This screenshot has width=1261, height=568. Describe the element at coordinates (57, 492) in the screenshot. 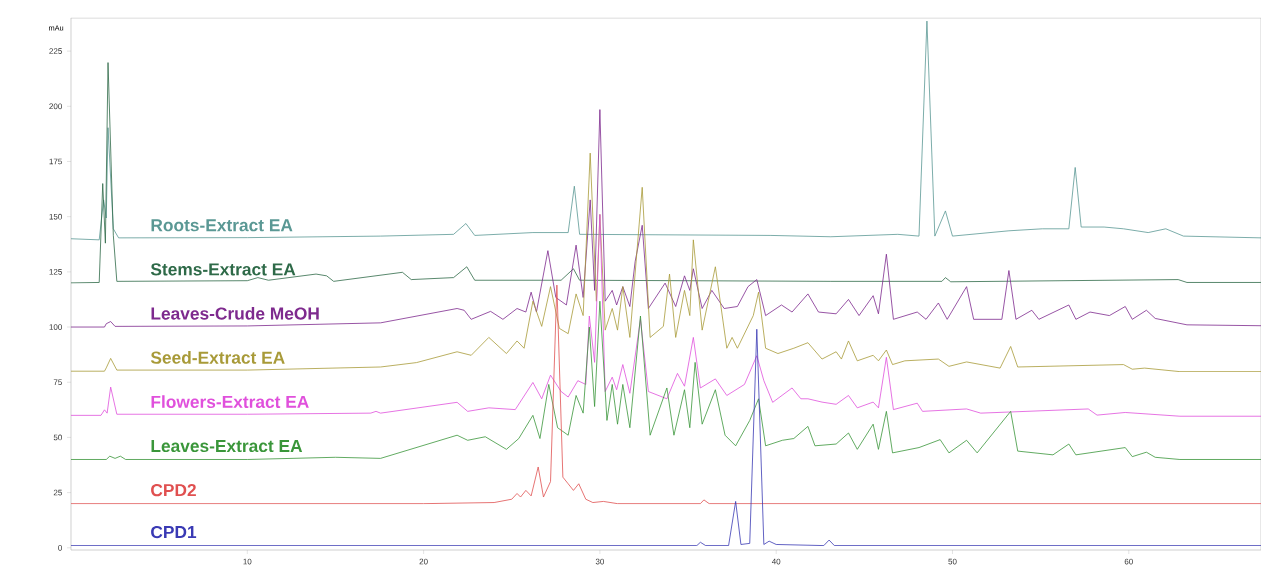

I see `y-tick-label: 25` at that location.